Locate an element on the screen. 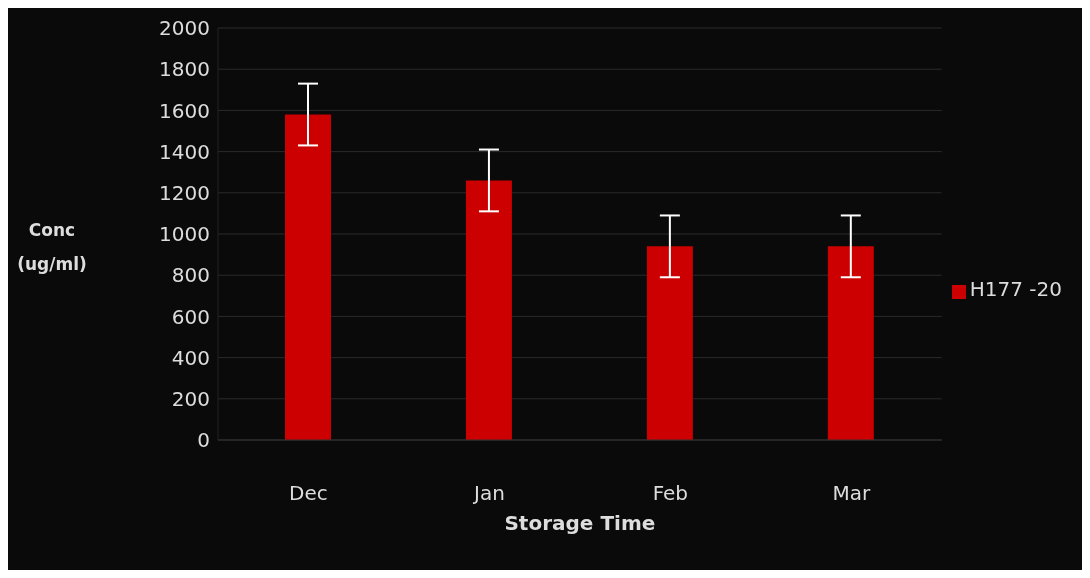  y-axis-title: Conc (ug/ml) is located at coordinates (52, 247).